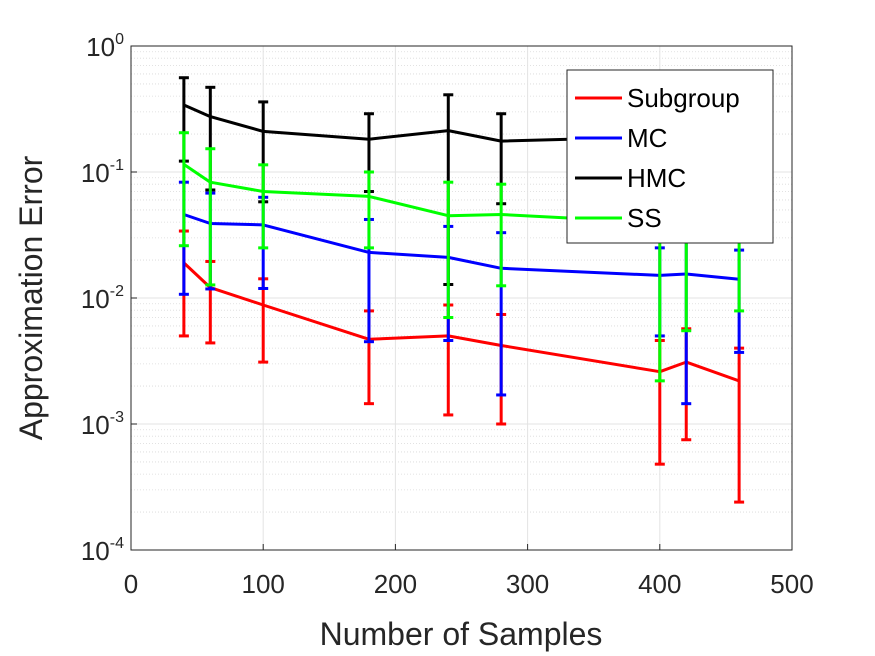  What do you see at coordinates (656, 178) in the screenshot?
I see `legend-label: HMC` at bounding box center [656, 178].